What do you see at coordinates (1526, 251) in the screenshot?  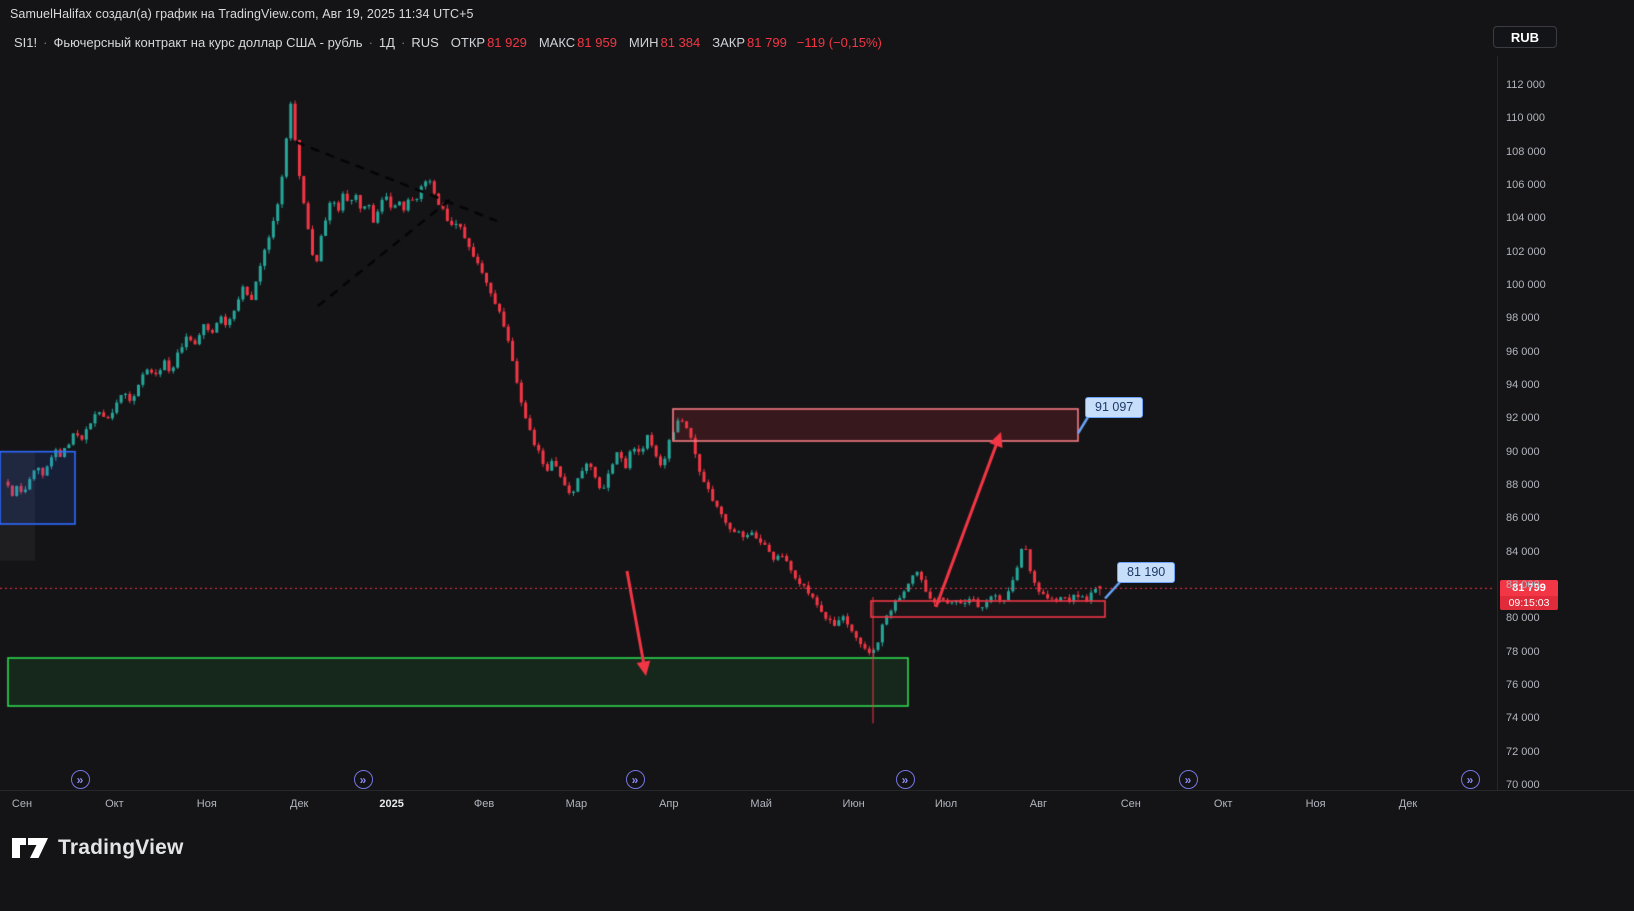 I see `price-tick: 102 000` at bounding box center [1526, 251].